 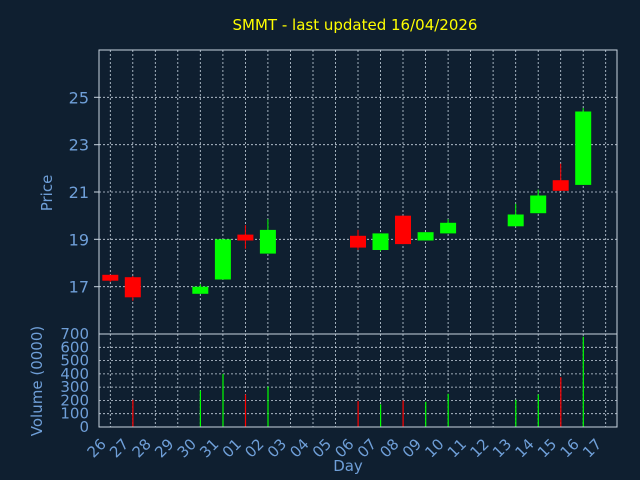 I want to click on volume-tick-label: 500, so click(x=74, y=361).